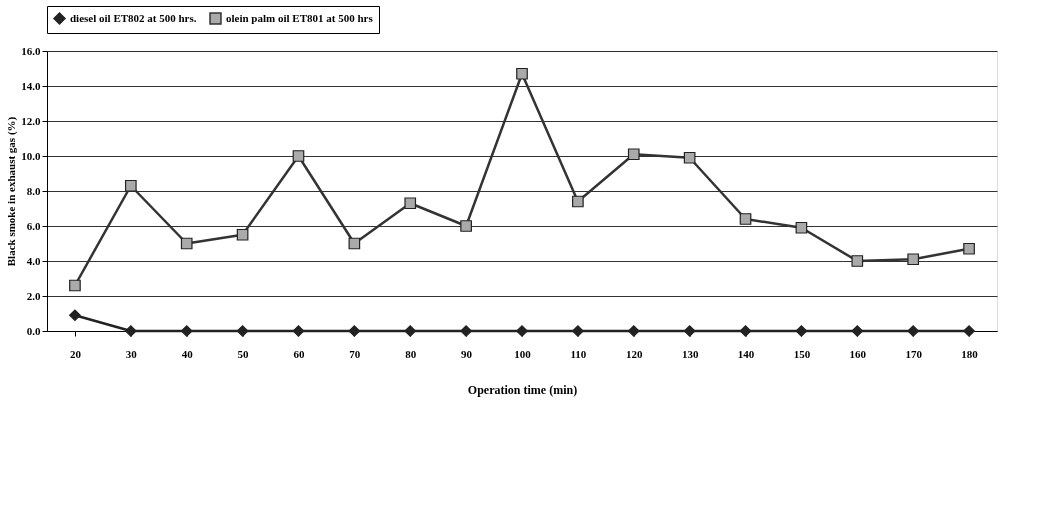 This screenshot has width=1055, height=506. I want to click on x-tick-label: 180, so click(970, 353).